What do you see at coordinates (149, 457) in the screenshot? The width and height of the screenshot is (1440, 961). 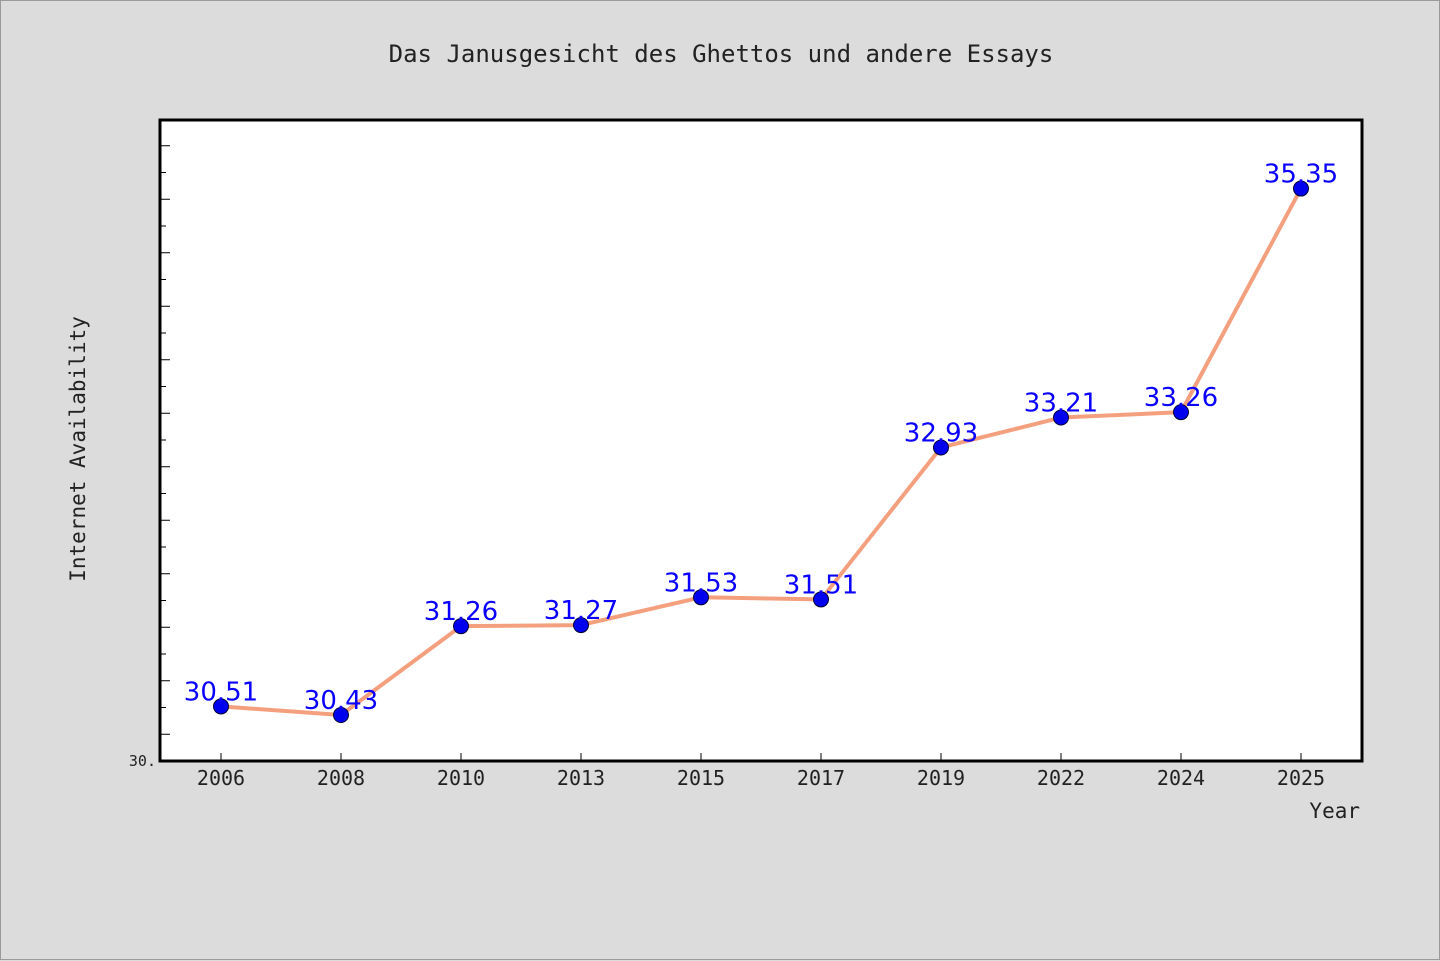 I see `y-axis-ticks: 30.` at bounding box center [149, 457].